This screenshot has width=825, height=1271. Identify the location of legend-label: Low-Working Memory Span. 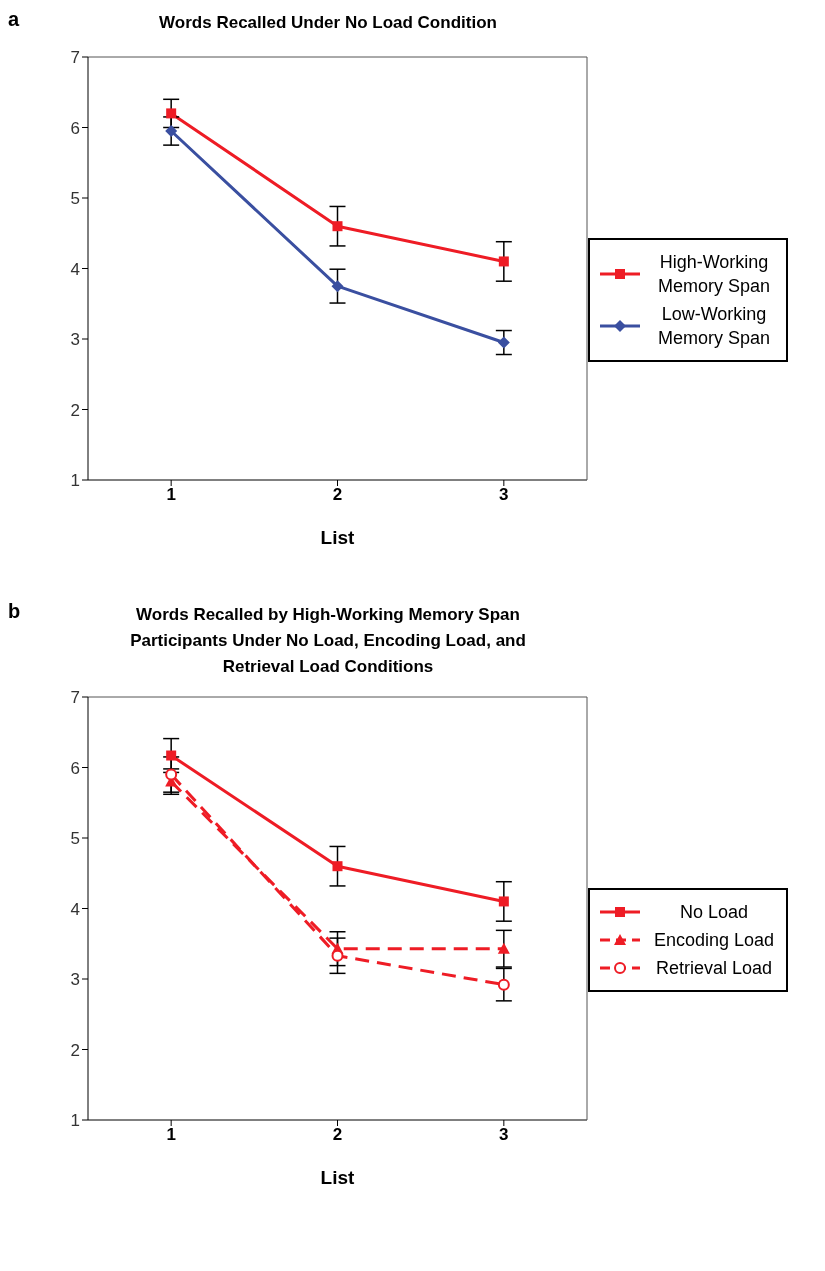
(713, 326).